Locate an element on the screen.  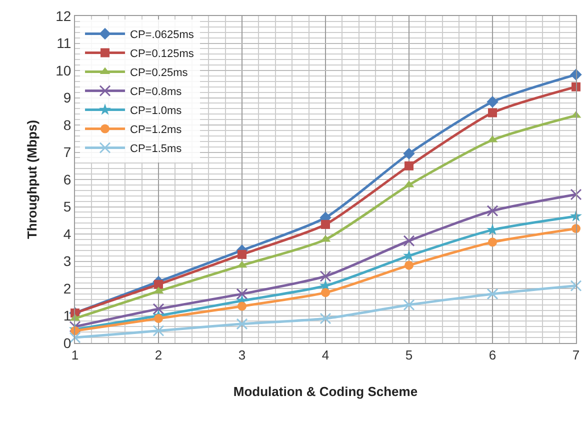
y-tick-label: 3 is located at coordinates (67, 261).